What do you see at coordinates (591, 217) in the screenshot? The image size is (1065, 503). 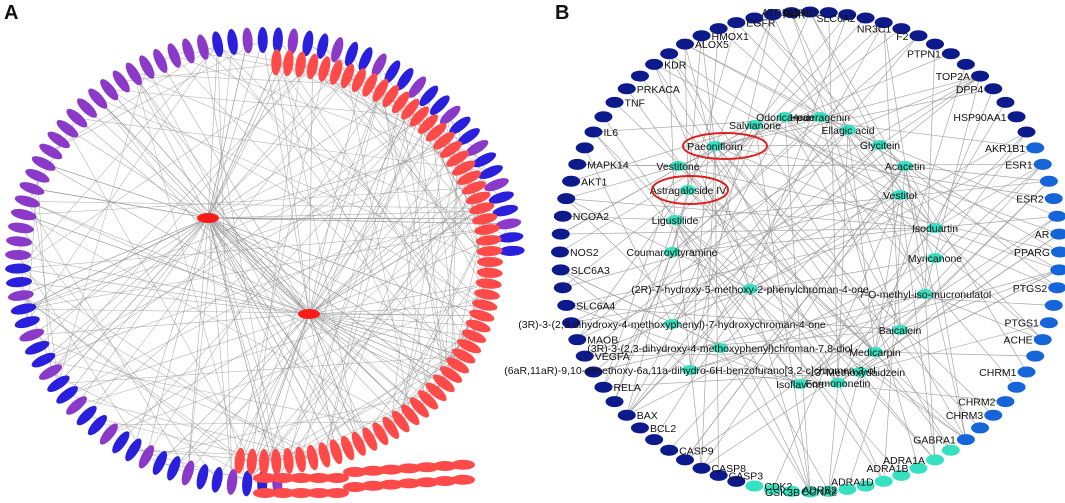 I see `target-label: NCOA2` at bounding box center [591, 217].